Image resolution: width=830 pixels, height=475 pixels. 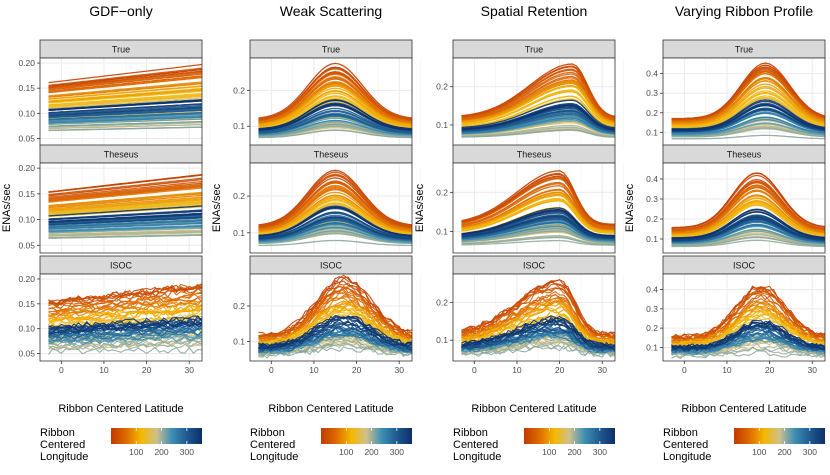 I want to click on legend-tick-label: 200, so click(x=784, y=452).